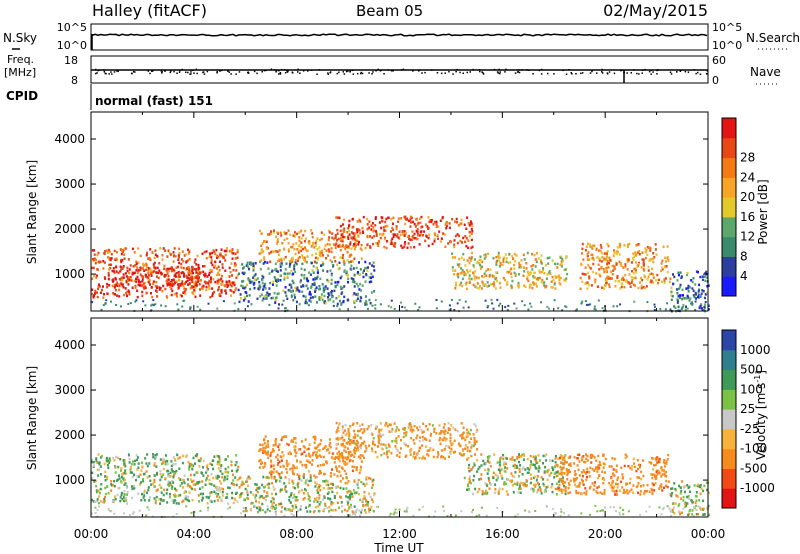 This screenshot has width=800, height=554. I want to click on nsky-tick-left-top: 10^5, so click(72, 27).